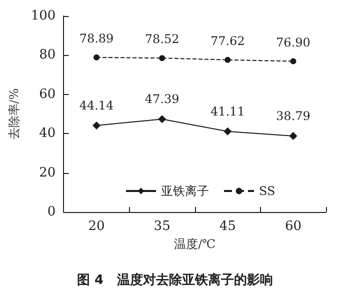 Image resolution: width=350 pixels, height=298 pixels. What do you see at coordinates (162, 39) in the screenshot?
I see `data-label: 78.52` at bounding box center [162, 39].